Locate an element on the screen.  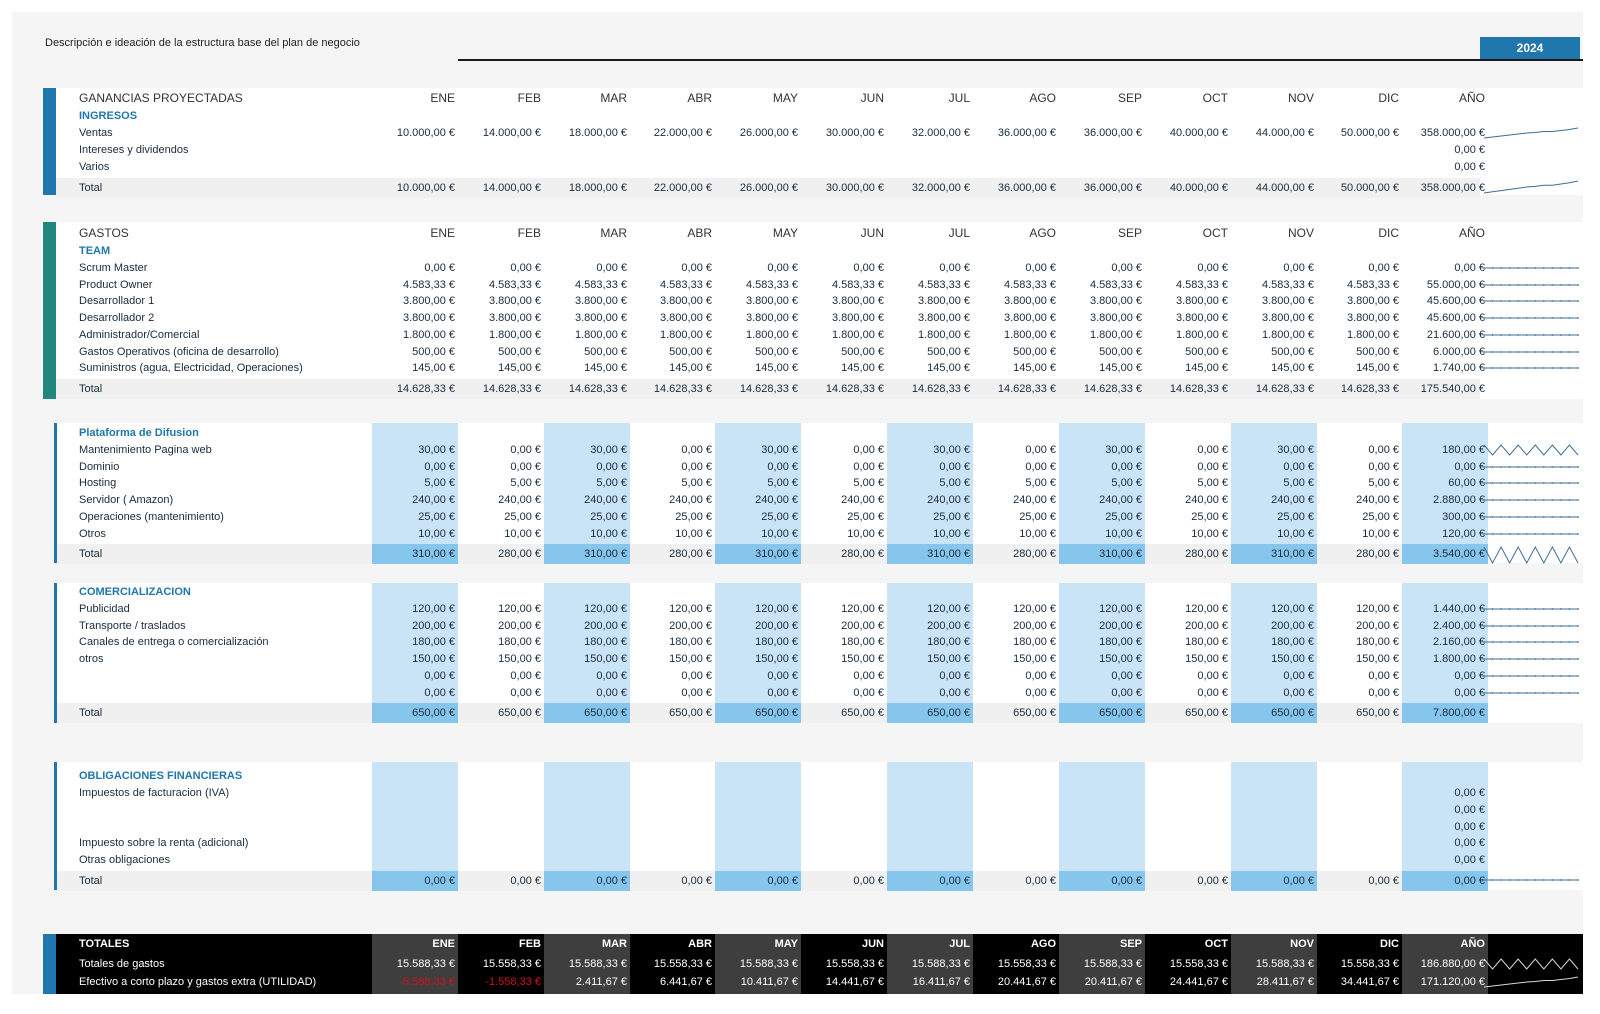
value-cell-abr: 14.628,33 € is located at coordinates (682, 388).